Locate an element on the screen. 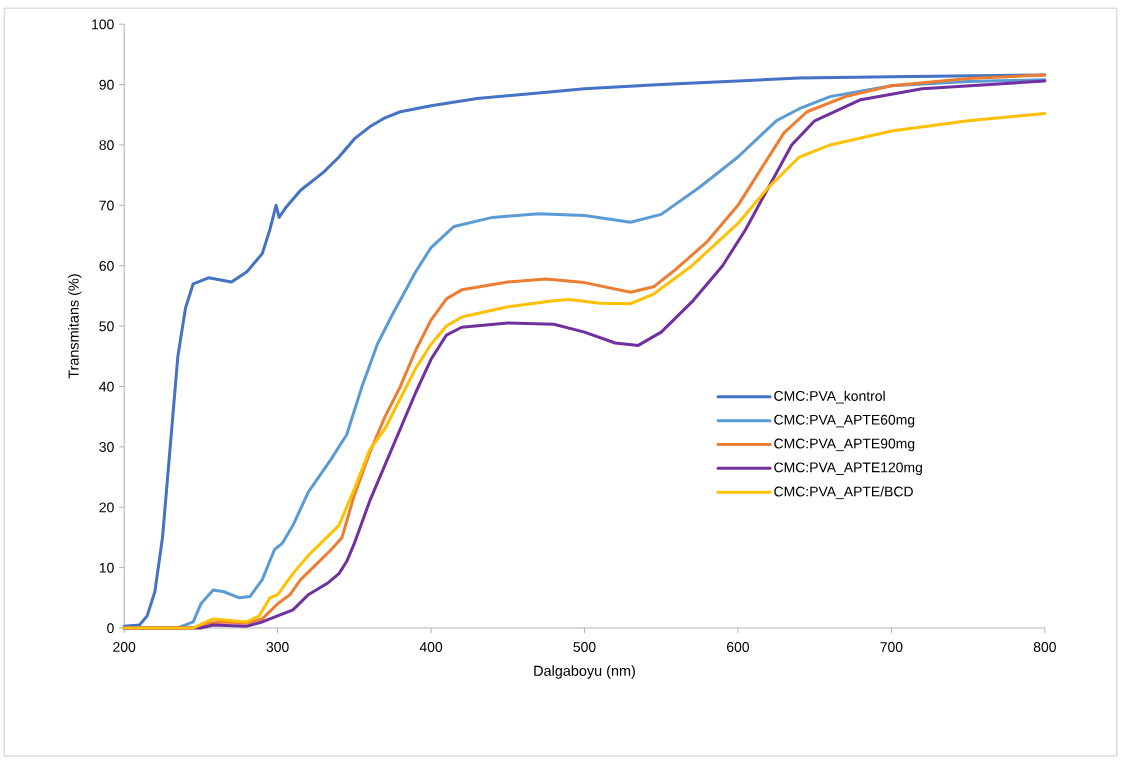  x-tick-label: 200 is located at coordinates (124, 646).